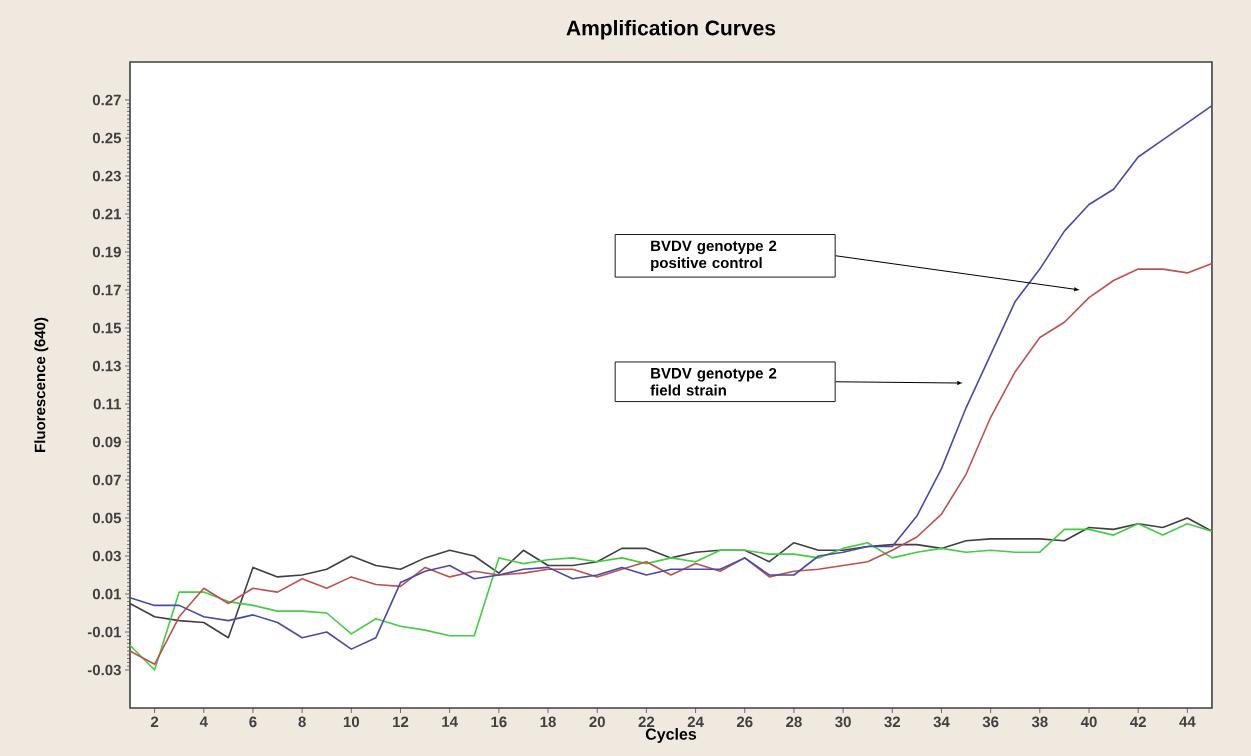 The width and height of the screenshot is (1251, 756). Describe the element at coordinates (154, 722) in the screenshot. I see `x-tick-label: 2` at that location.